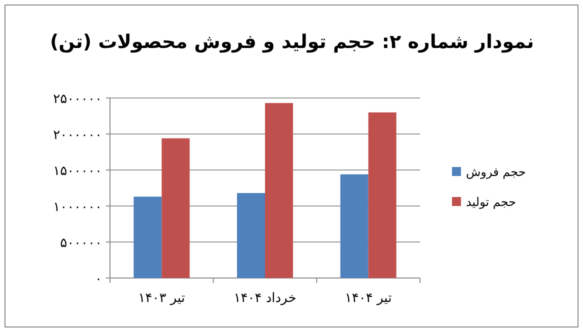  I want to click on y-tick-label: ۰, so click(98, 279).